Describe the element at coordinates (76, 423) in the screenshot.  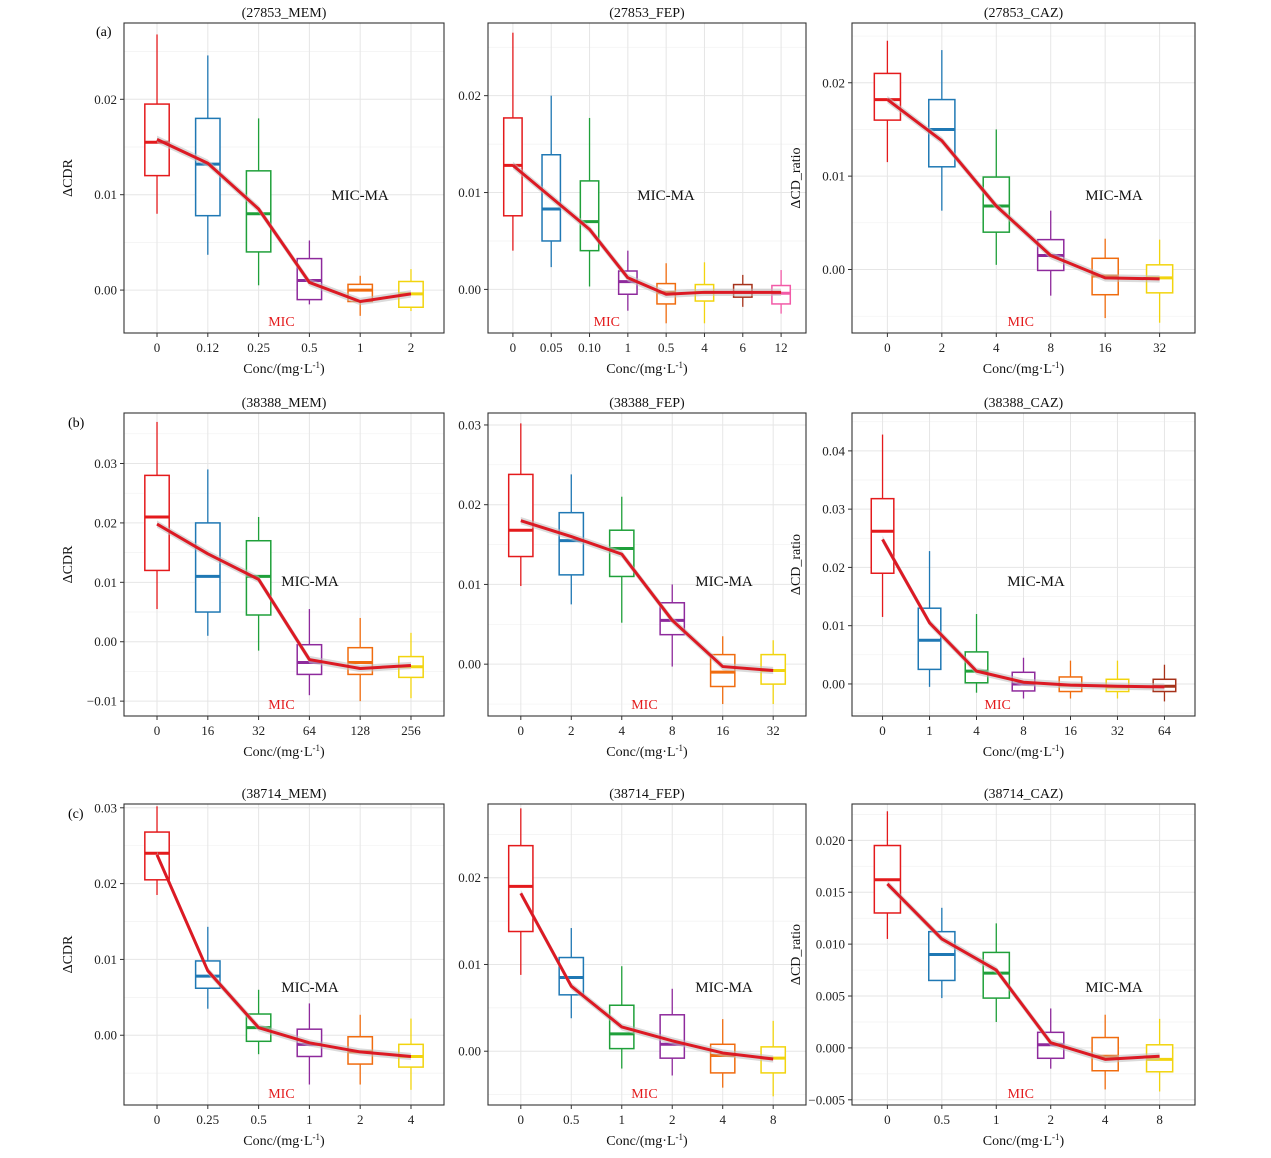
I see `row-label-b: (b)` at that location.